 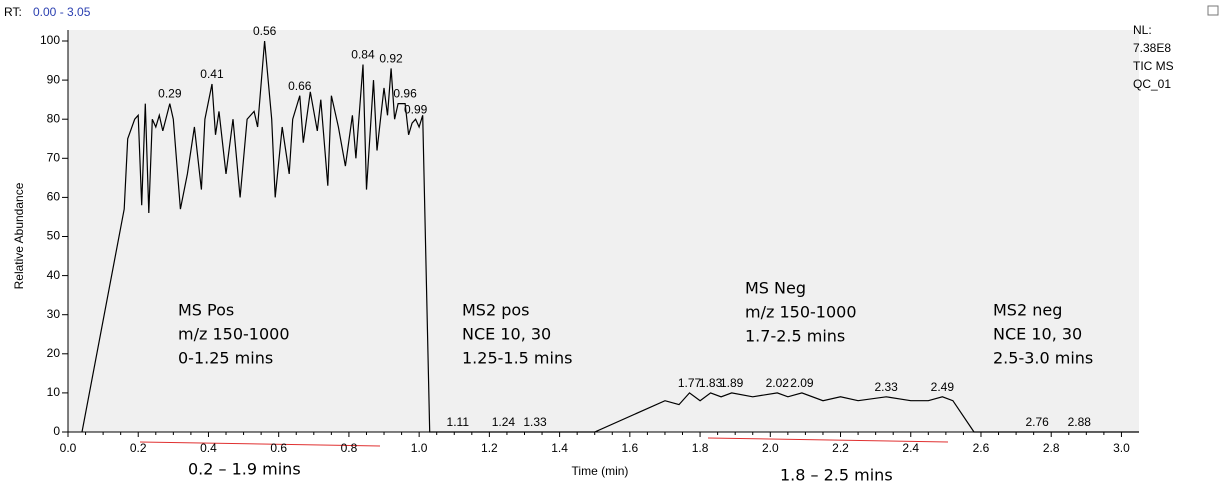 What do you see at coordinates (802, 383) in the screenshot?
I see `peak-label: 2.09` at bounding box center [802, 383].